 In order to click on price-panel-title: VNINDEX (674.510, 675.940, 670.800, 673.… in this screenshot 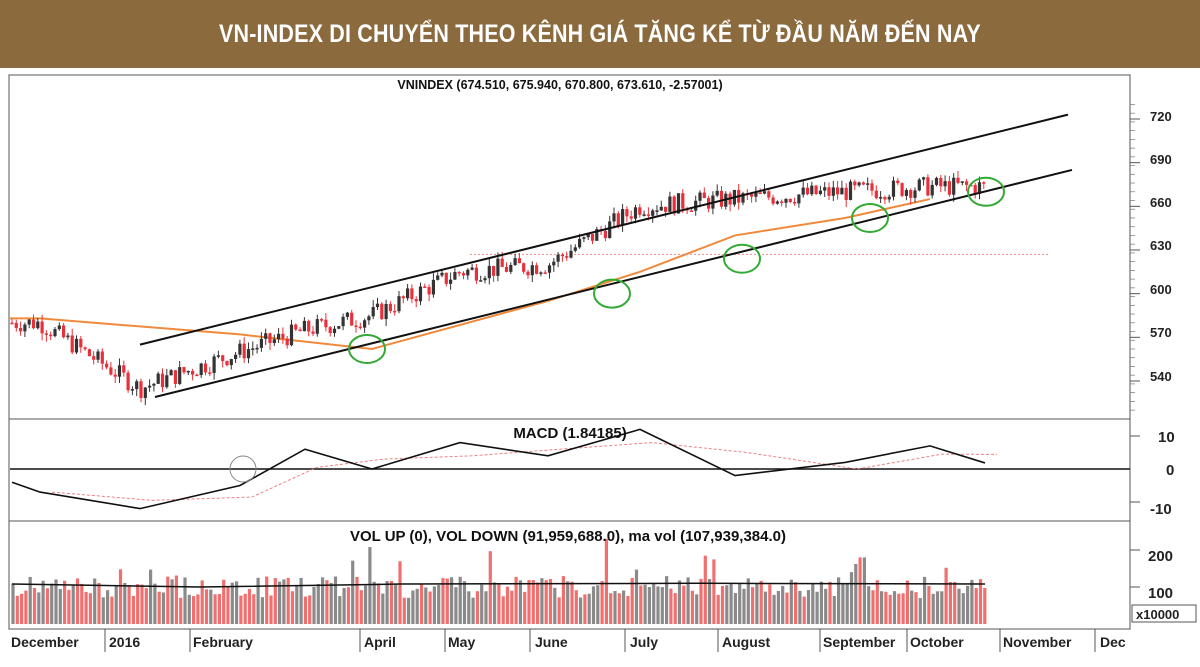, I will do `click(559, 85)`.